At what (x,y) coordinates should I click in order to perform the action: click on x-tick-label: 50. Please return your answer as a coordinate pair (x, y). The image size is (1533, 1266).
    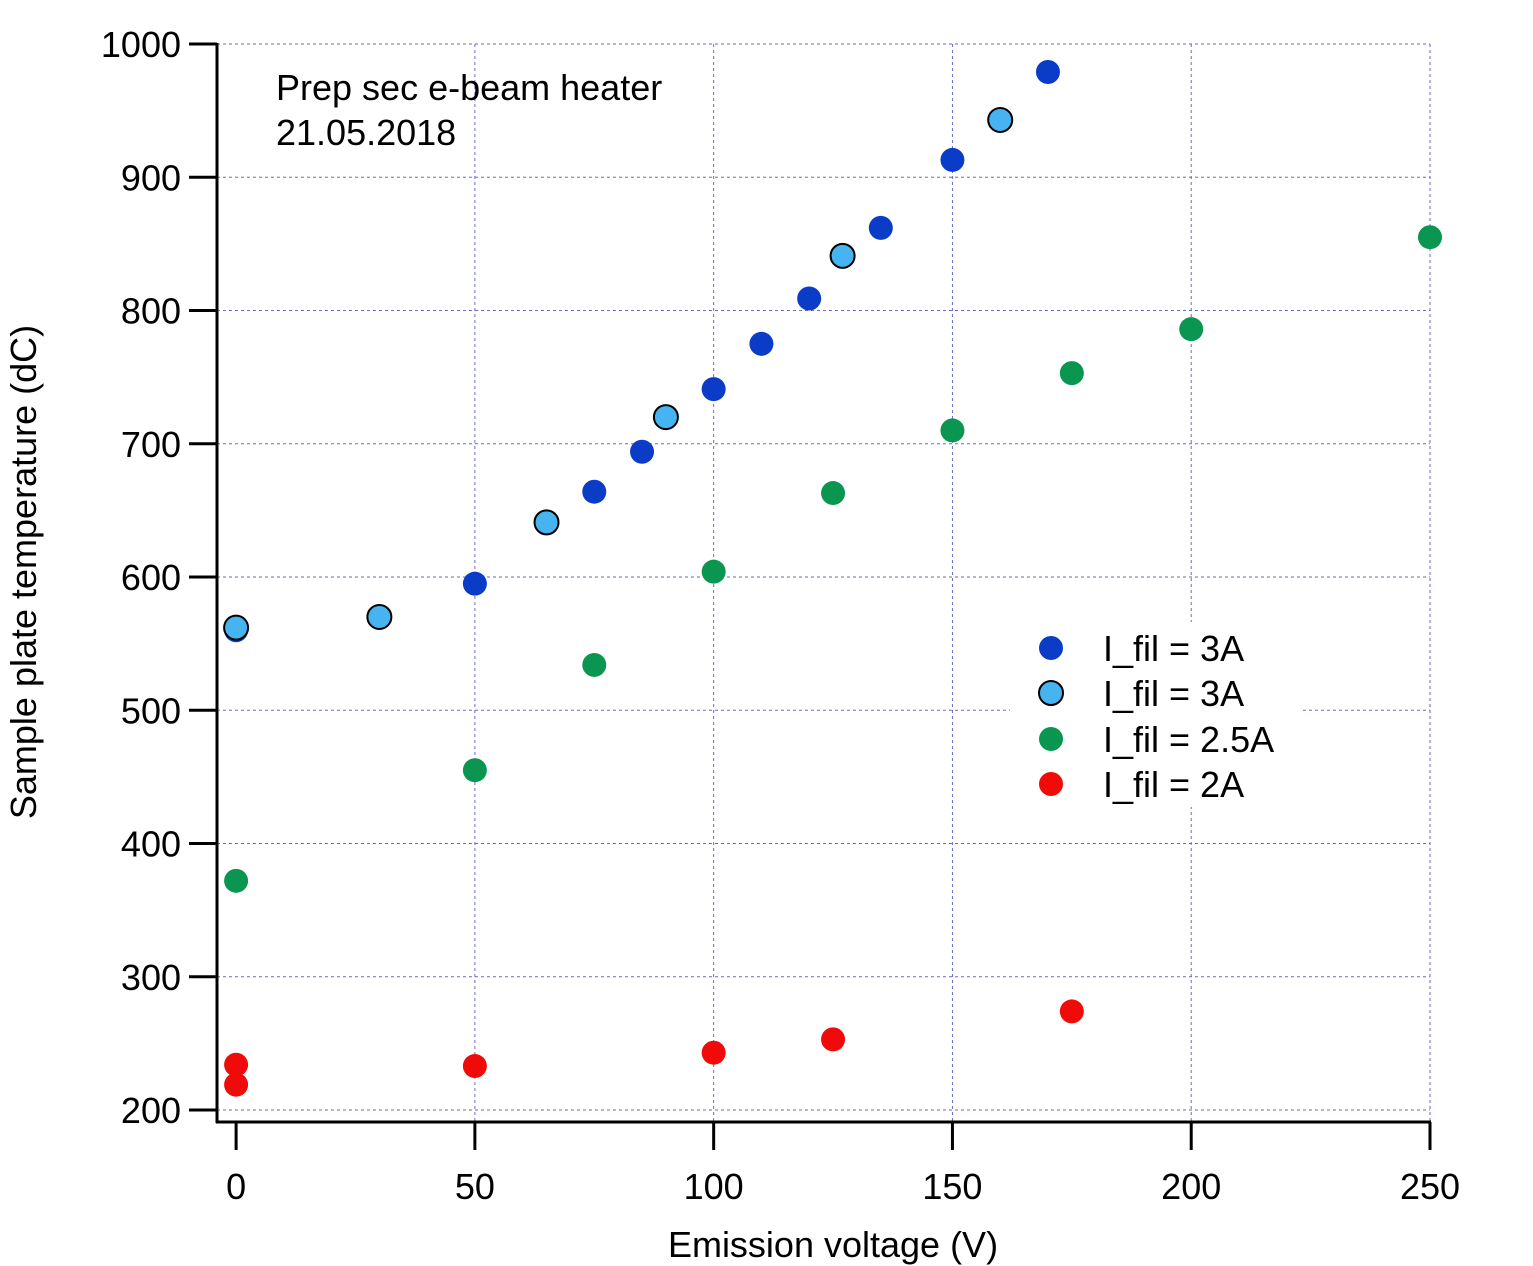
    Looking at the image, I should click on (475, 1186).